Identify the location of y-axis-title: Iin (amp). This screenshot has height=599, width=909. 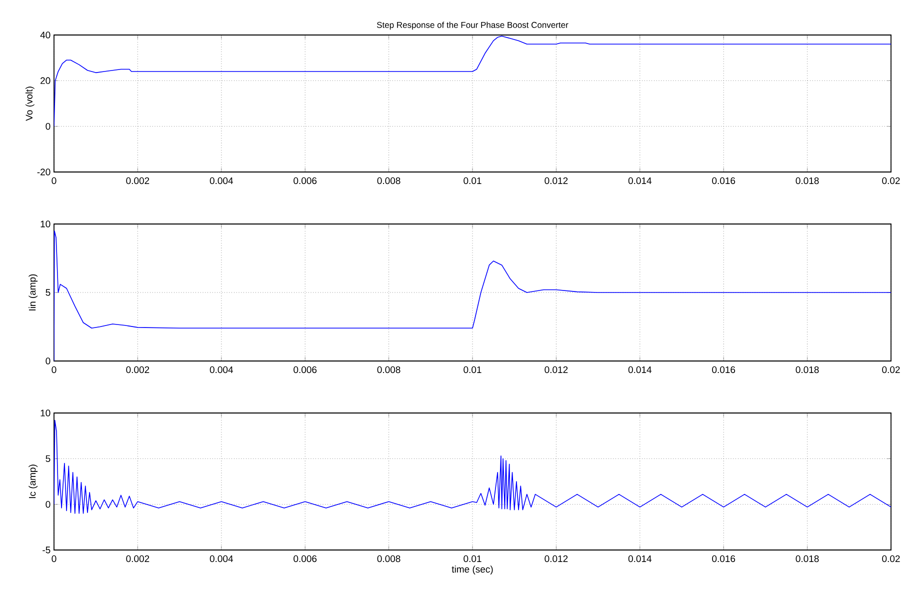
(33, 292).